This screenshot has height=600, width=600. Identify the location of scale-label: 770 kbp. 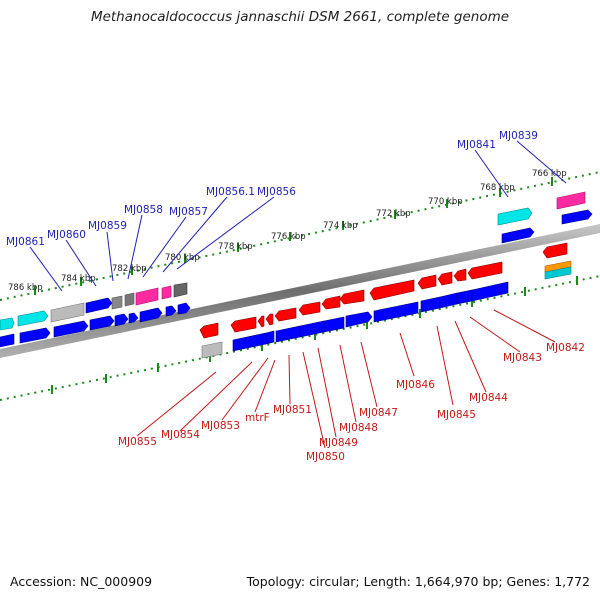
(445, 202).